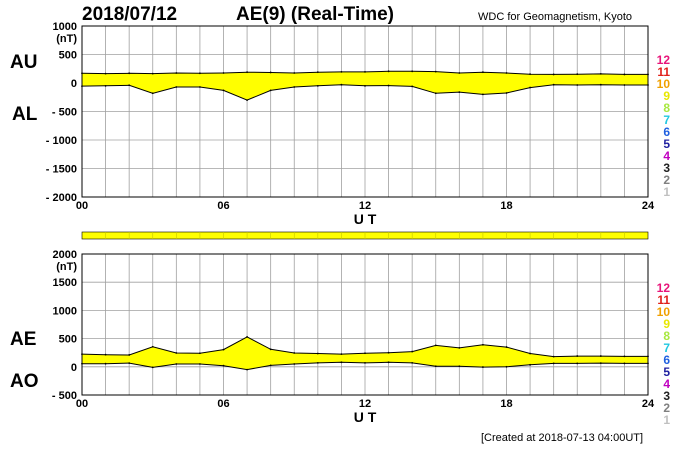 The image size is (700, 450). What do you see at coordinates (61, 198) in the screenshot?
I see `y-tick-label: - 2000` at bounding box center [61, 198].